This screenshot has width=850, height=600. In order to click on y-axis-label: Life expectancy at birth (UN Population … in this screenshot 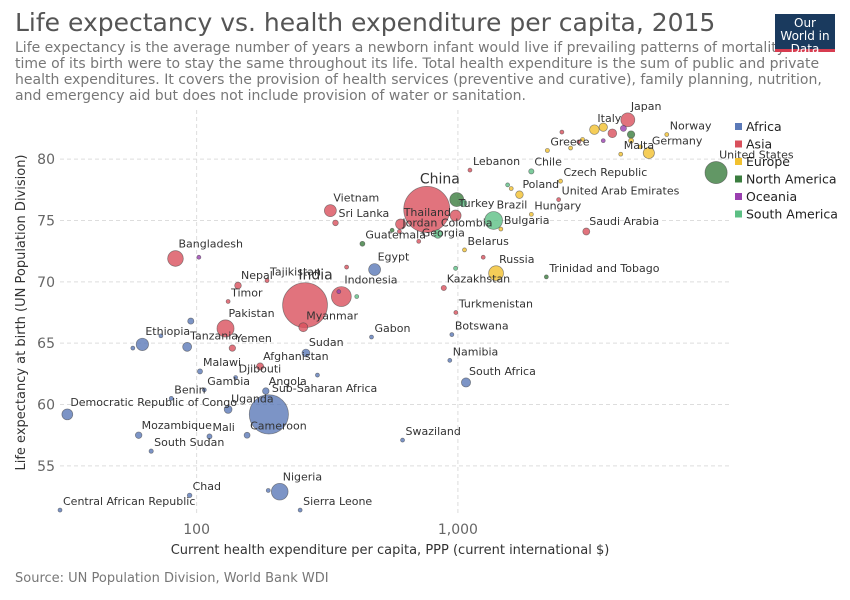, I will do `click(21, 312)`.